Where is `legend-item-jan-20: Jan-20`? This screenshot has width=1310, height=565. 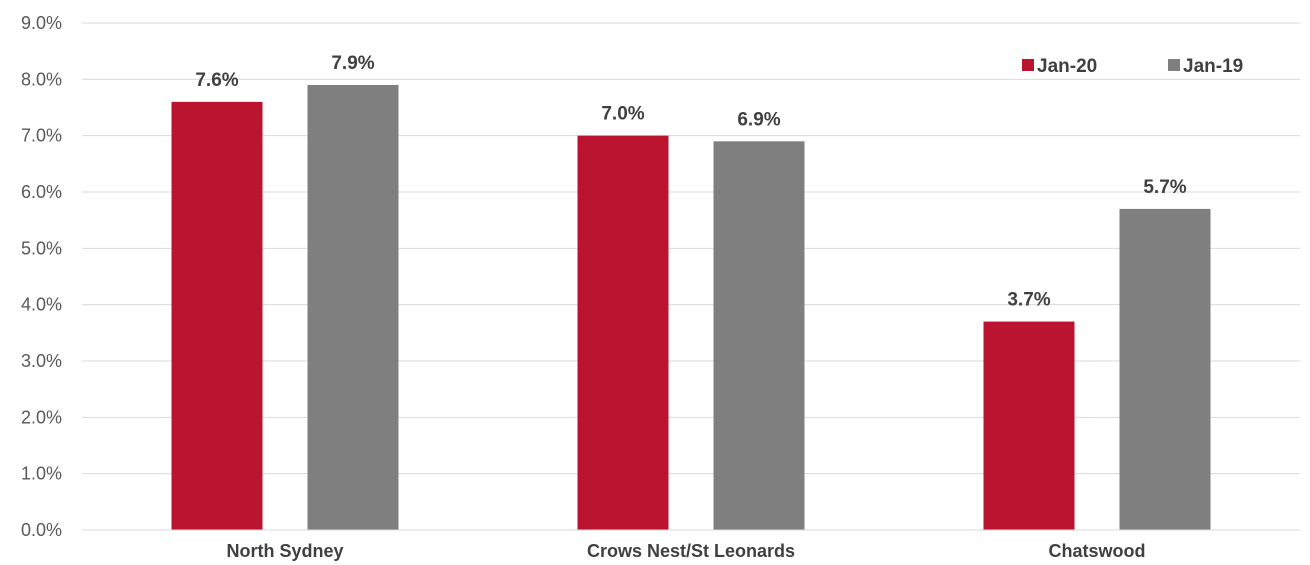 legend-item-jan-20: Jan-20 is located at coordinates (1059, 66).